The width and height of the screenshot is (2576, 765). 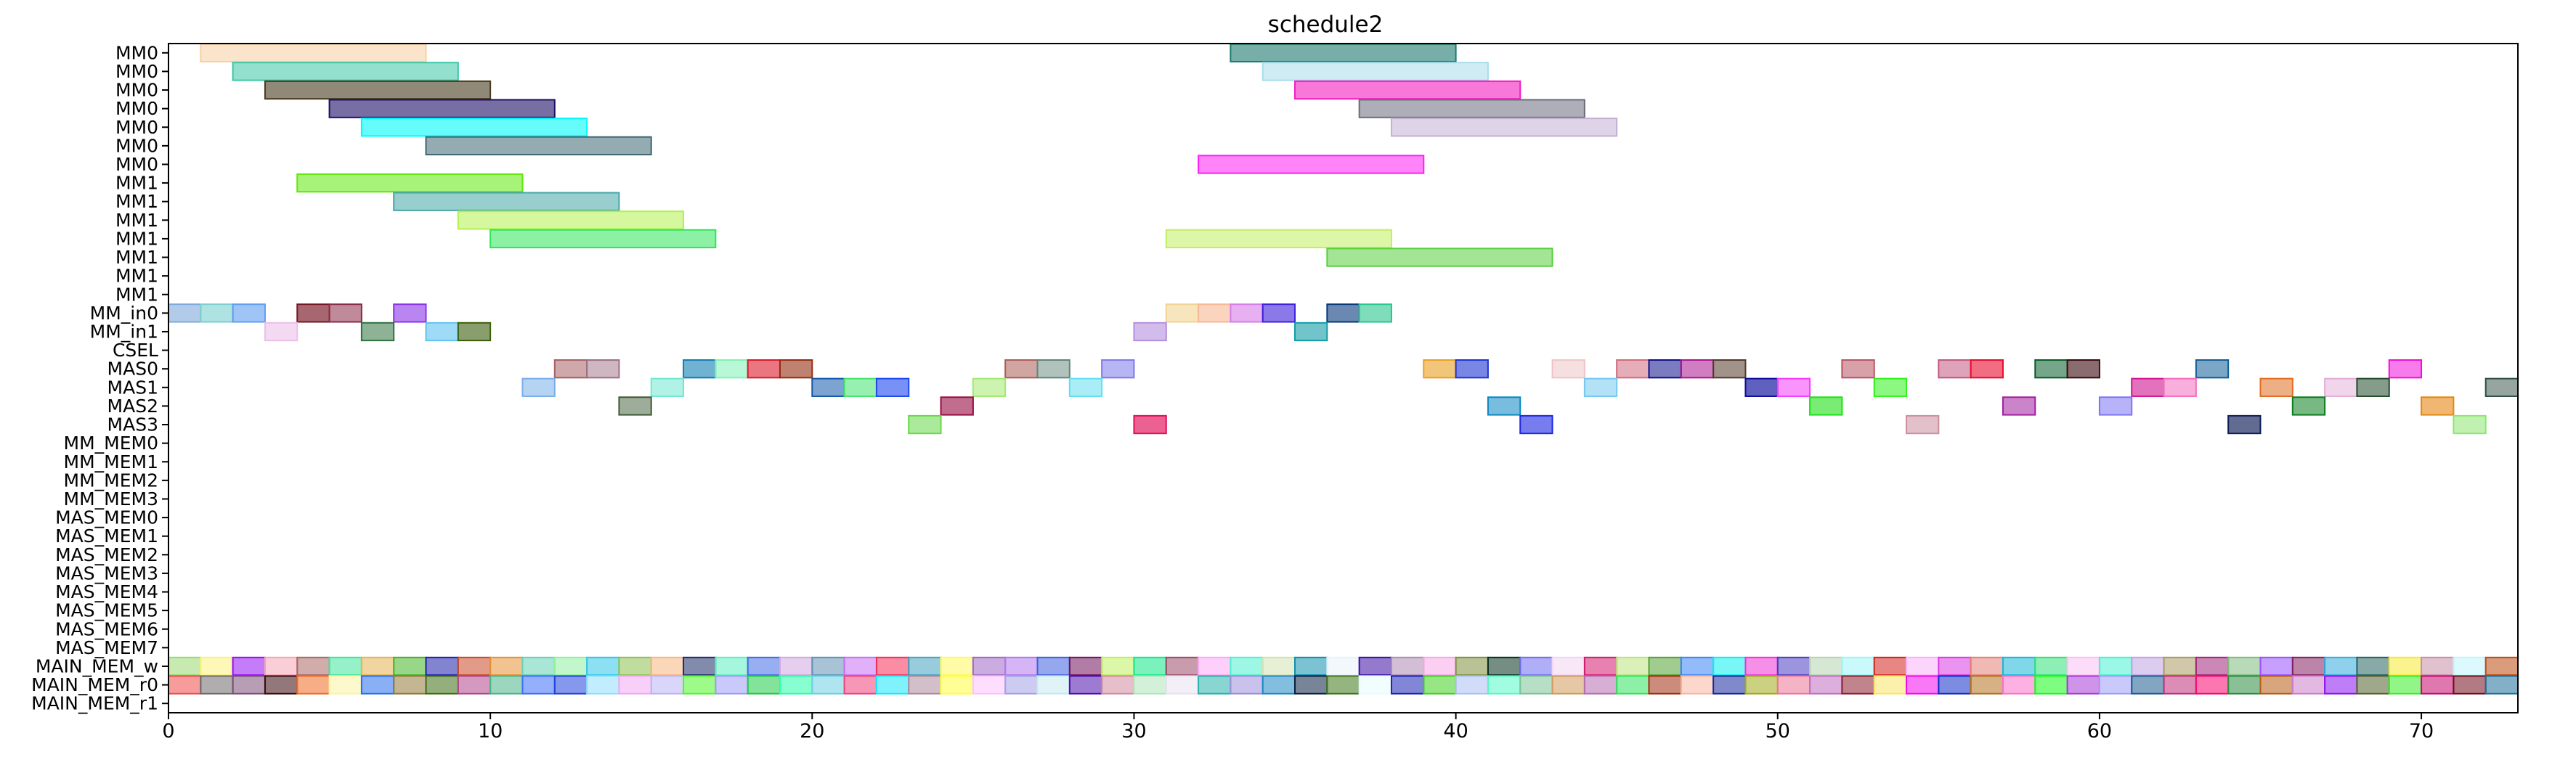 What do you see at coordinates (111, 461) in the screenshot?
I see `y-tick-label: MM_MEM1` at bounding box center [111, 461].